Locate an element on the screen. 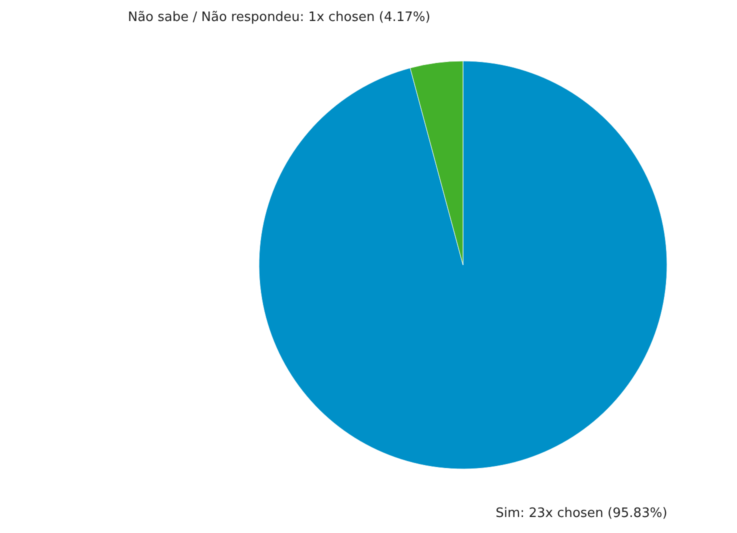 The height and width of the screenshot is (533, 737). slice-label: Não sabe / Não respondeu: 1x chosen (4.17%) is located at coordinates (279, 18).